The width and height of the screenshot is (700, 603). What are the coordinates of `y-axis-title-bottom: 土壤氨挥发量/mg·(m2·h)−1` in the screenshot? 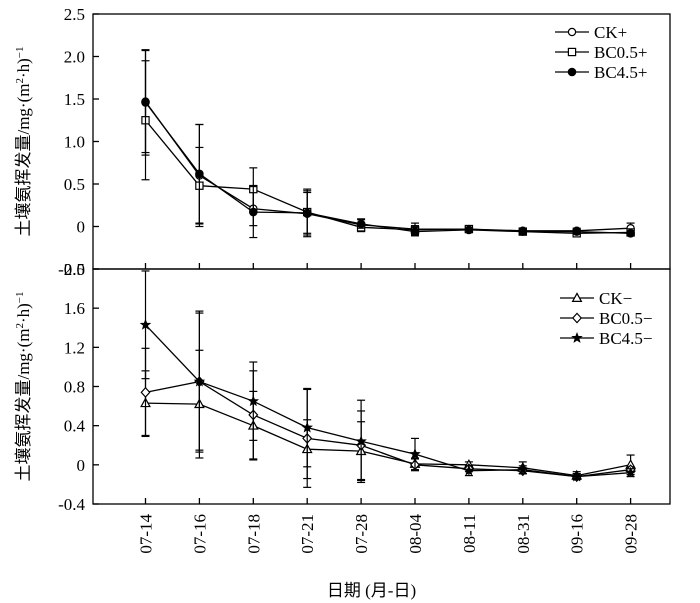 It's located at (23, 386).